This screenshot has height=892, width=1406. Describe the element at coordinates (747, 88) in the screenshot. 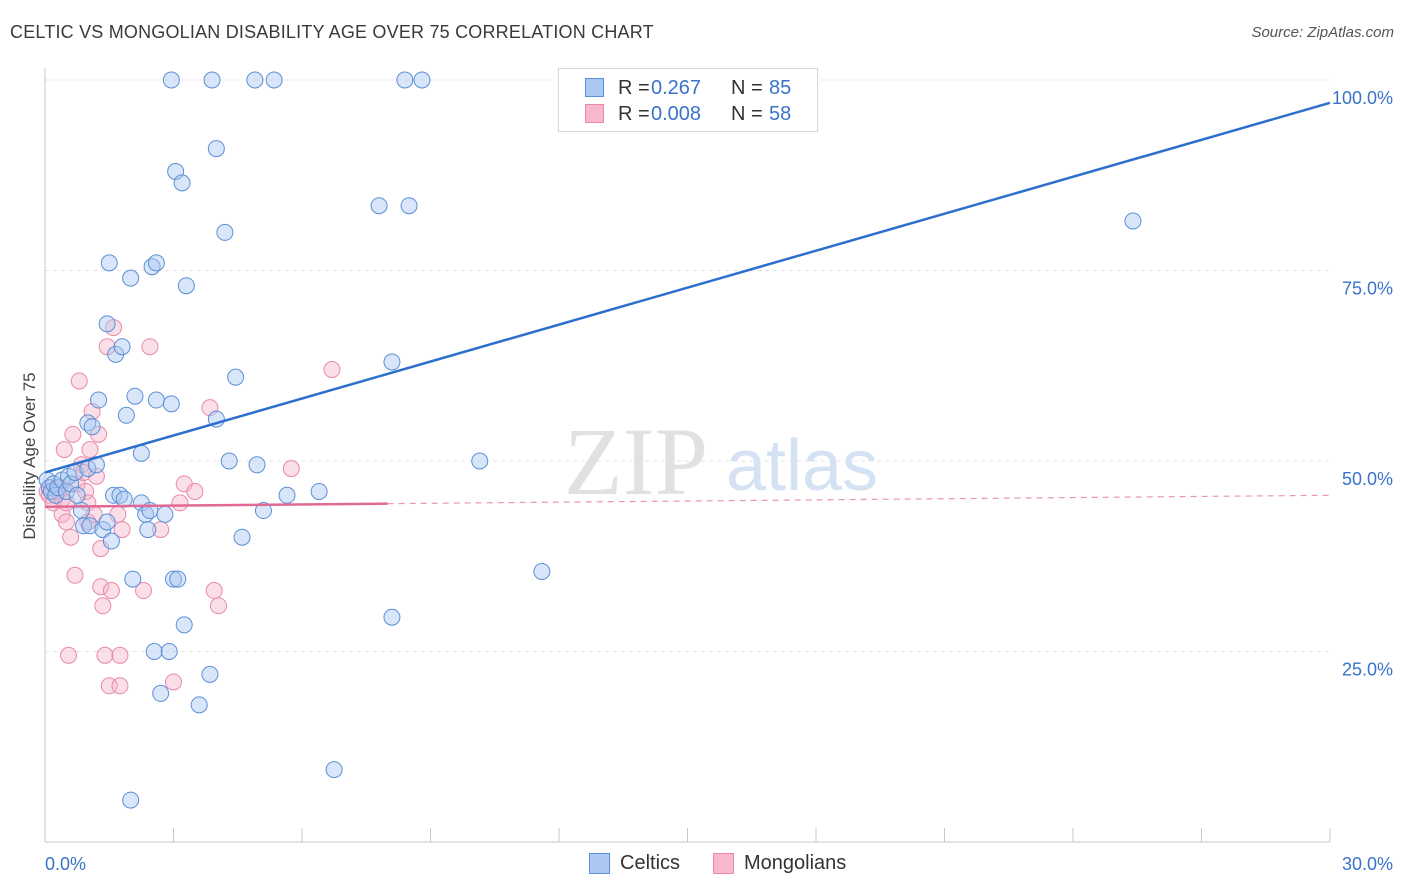

I see `celtic-n-label: N =` at that location.